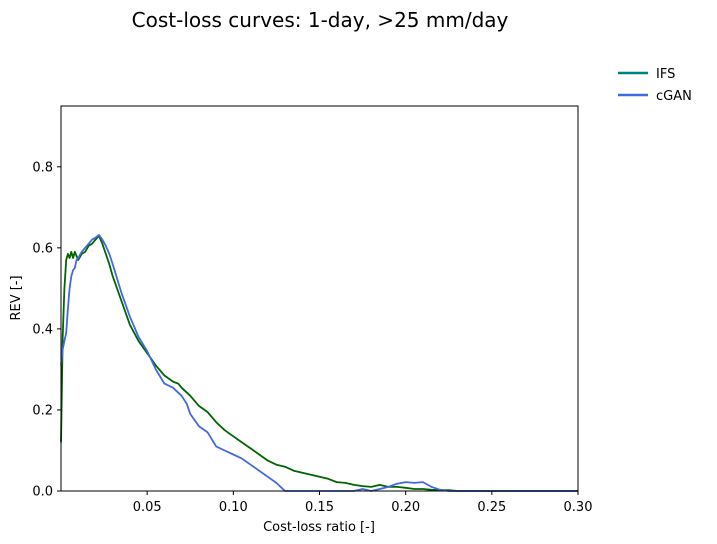  I want to click on y-axis-label: REV [-], so click(16, 297).